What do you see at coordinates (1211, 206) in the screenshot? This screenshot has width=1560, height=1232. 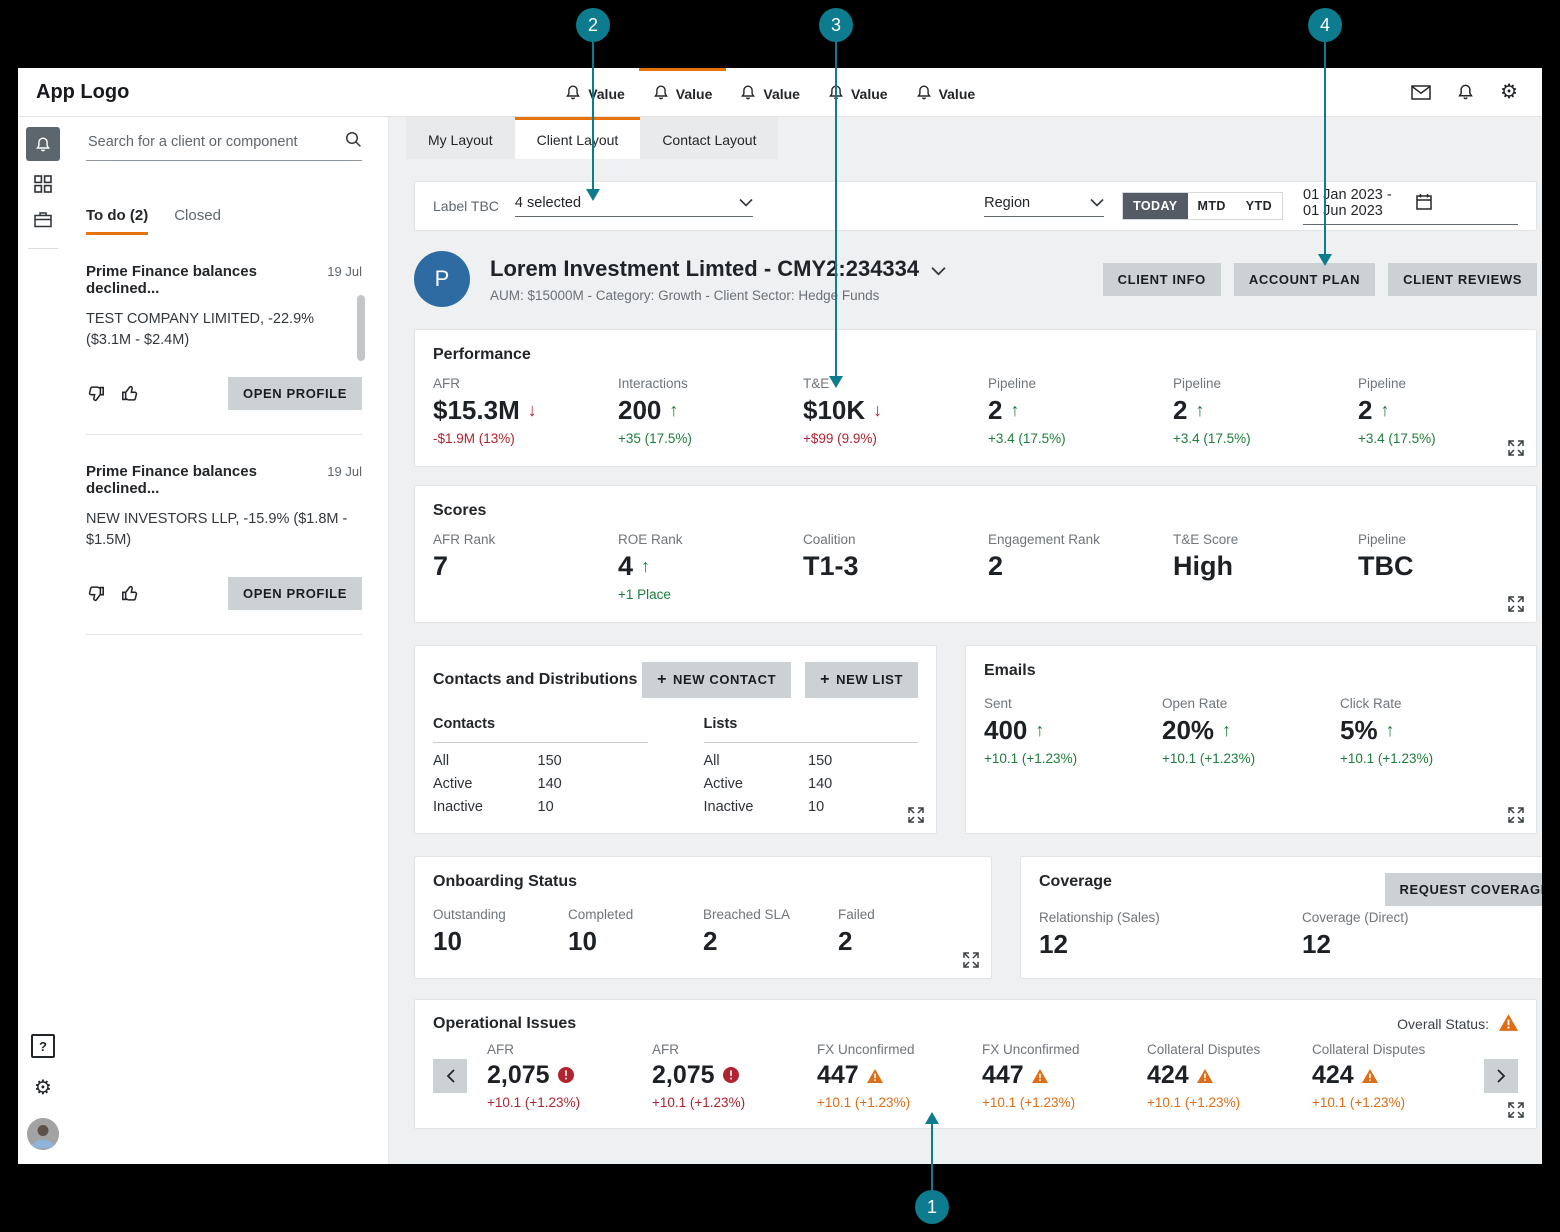 I see `range-mtd-button: MTD` at bounding box center [1211, 206].